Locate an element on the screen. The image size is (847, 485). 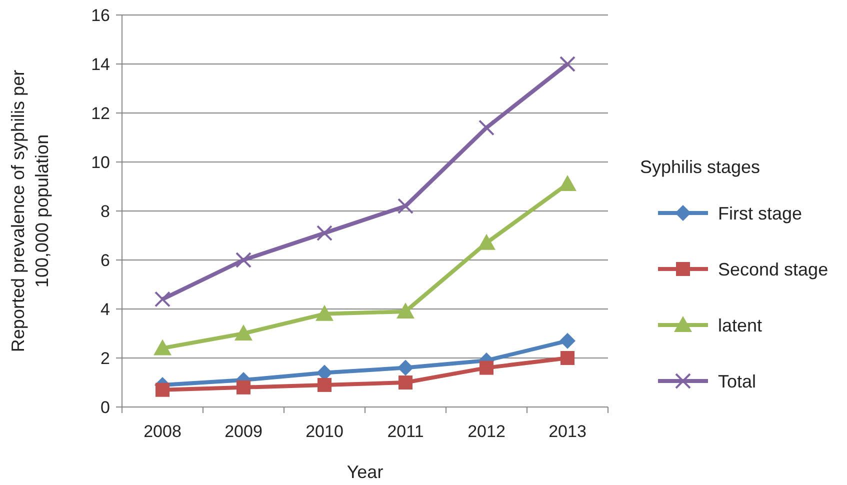
x-tick-label: 2008 is located at coordinates (163, 431).